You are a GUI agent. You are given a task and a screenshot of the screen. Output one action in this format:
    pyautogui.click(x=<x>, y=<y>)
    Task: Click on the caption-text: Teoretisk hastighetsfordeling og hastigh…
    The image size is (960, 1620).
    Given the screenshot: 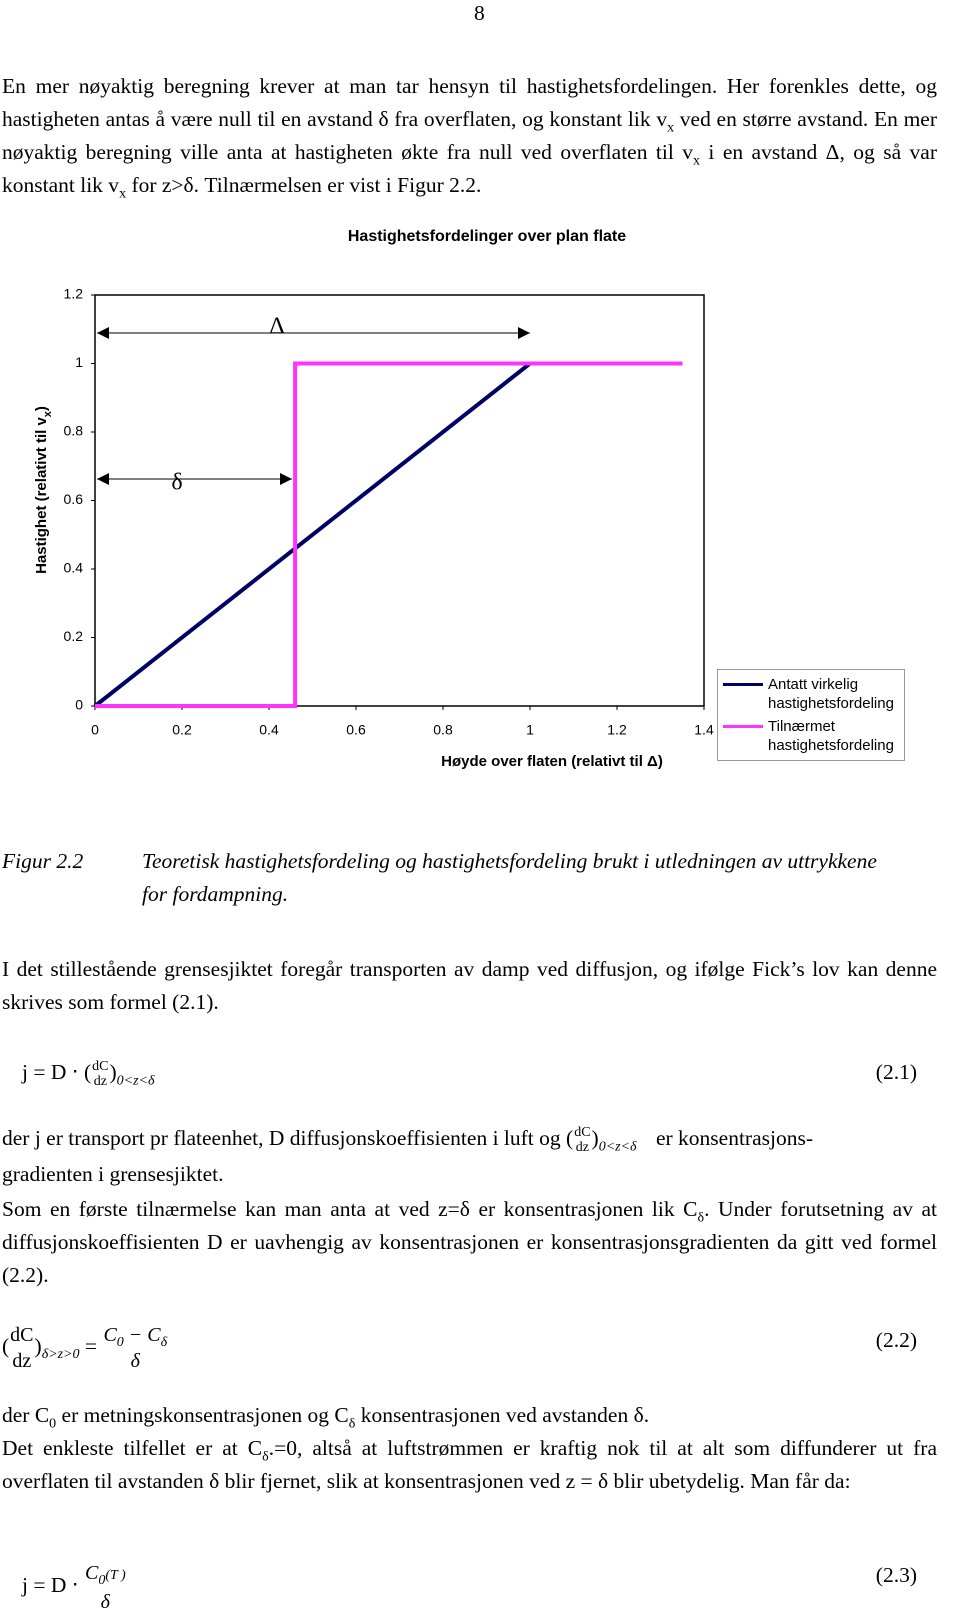 What is the action you would take?
    pyautogui.click(x=509, y=877)
    